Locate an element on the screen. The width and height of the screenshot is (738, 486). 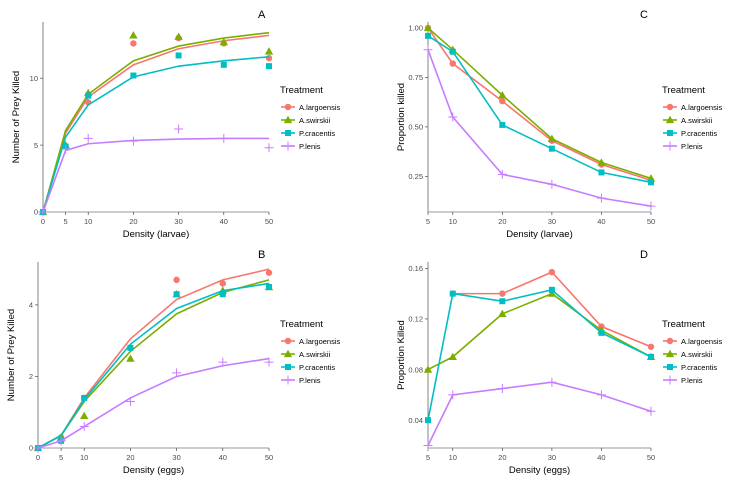
y-tick-label: 0 is located at coordinates (36, 212).